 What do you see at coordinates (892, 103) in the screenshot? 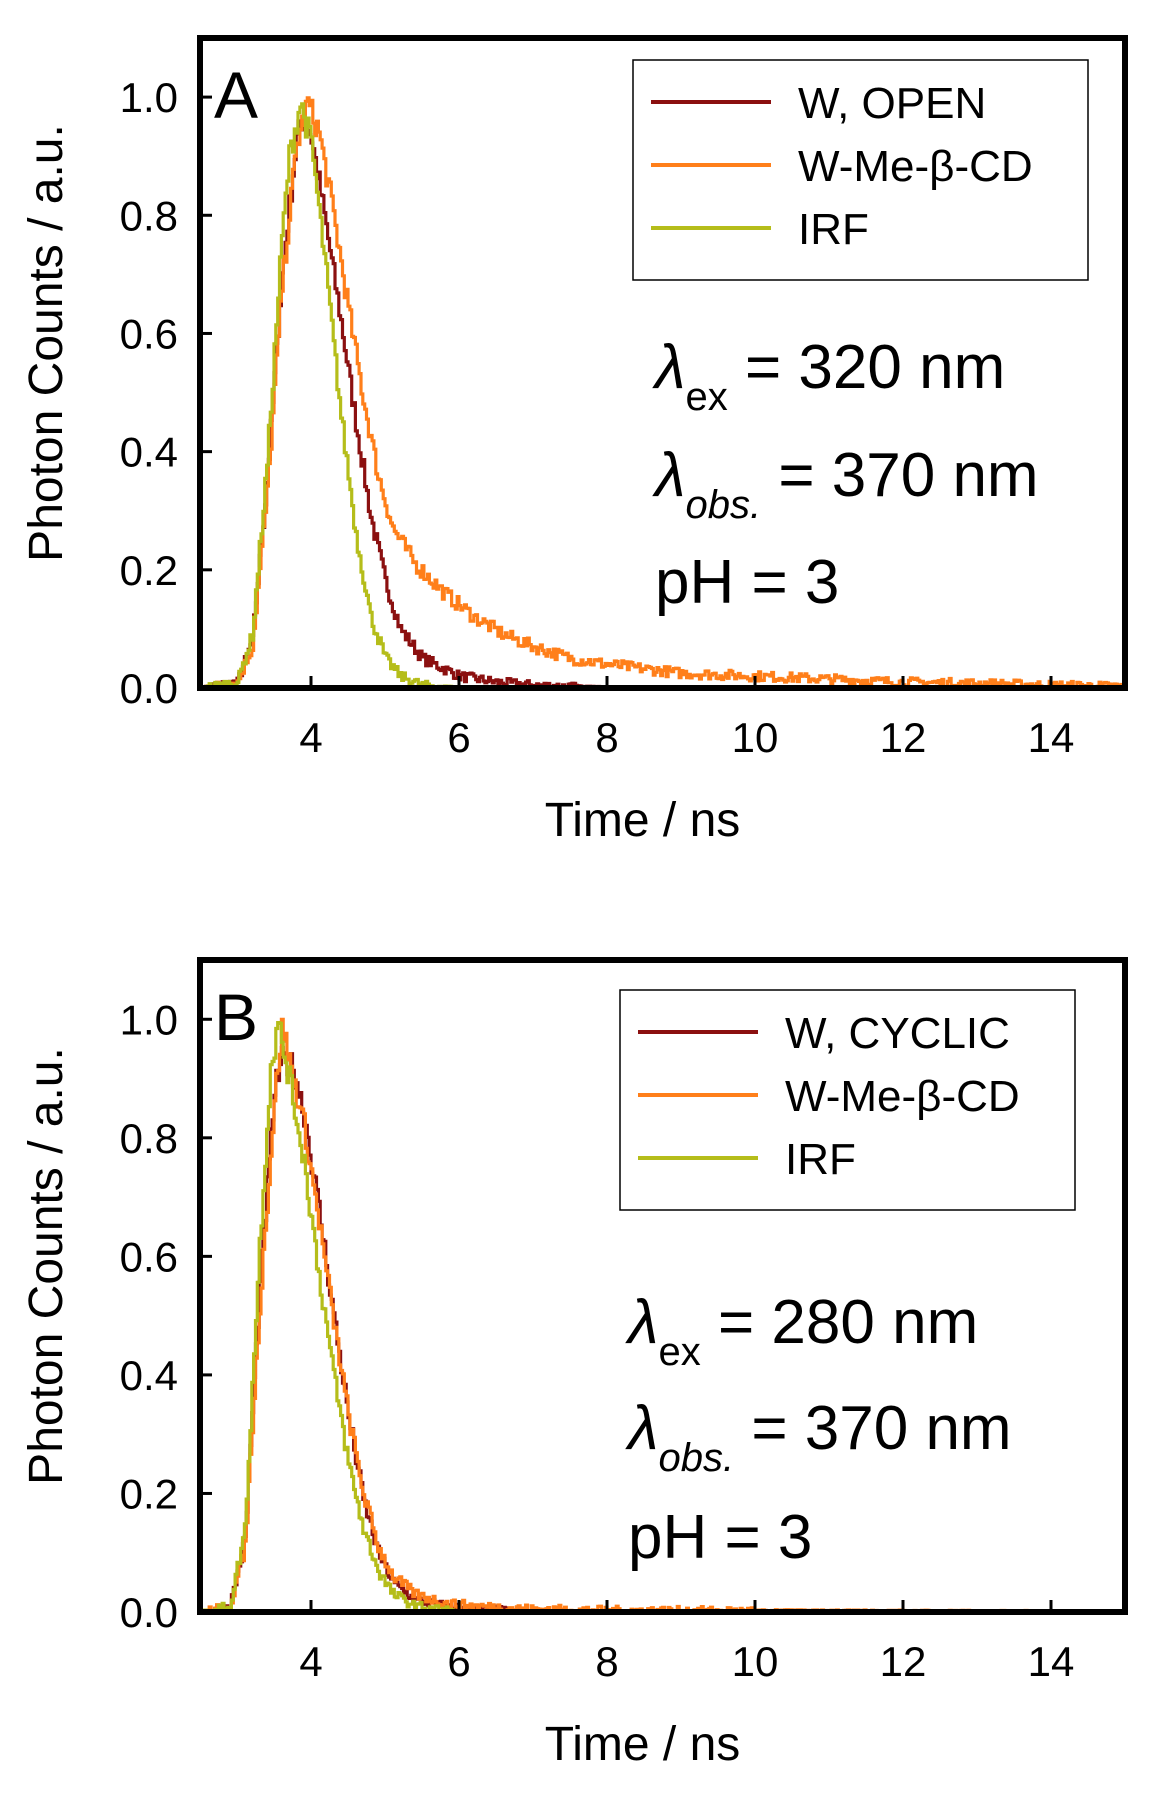
I see `legend-entry: W, OPEN` at bounding box center [892, 103].